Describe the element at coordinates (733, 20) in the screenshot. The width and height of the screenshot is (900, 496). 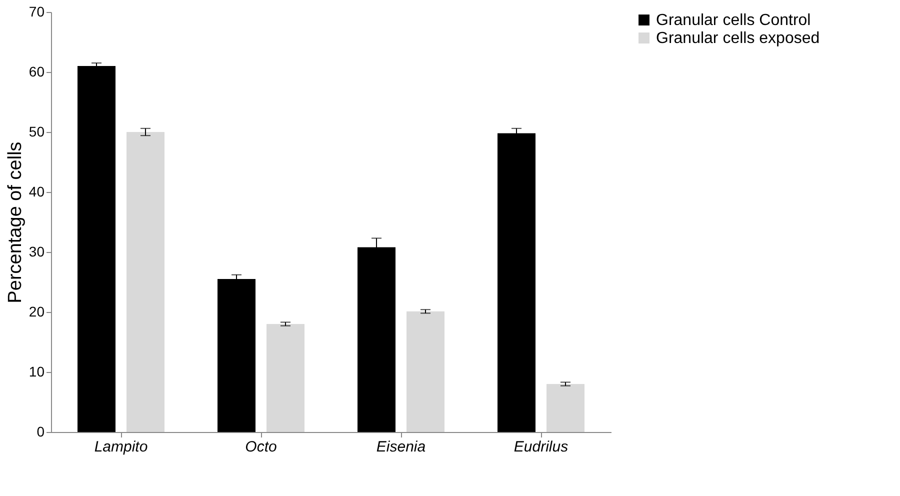
I see `legend-label: Granular cells Control` at that location.